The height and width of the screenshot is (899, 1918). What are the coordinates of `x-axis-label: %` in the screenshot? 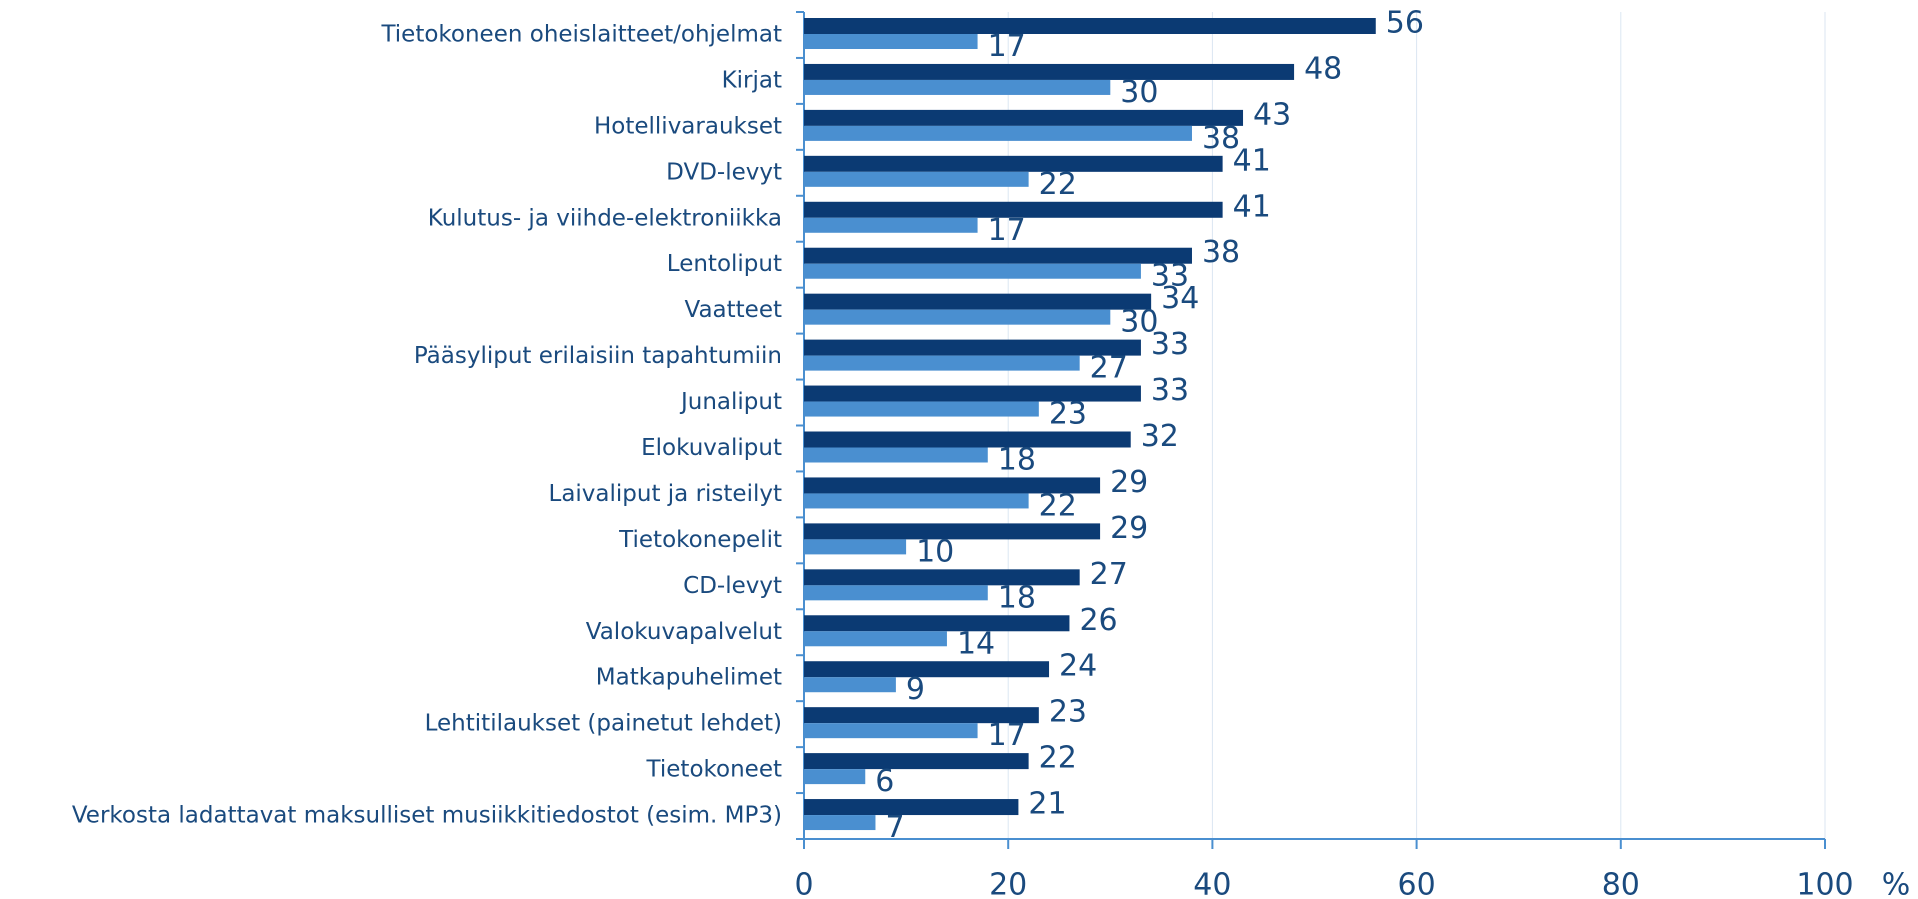 It's located at (1896, 883).